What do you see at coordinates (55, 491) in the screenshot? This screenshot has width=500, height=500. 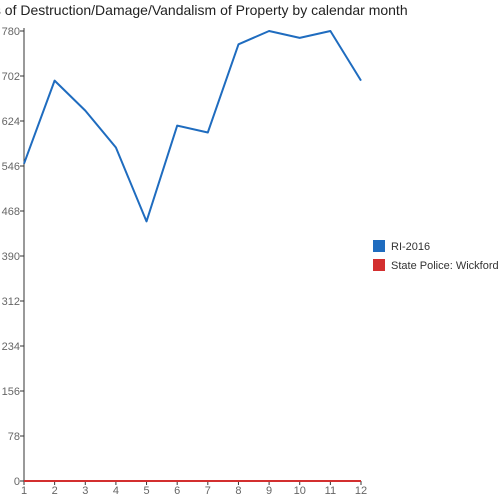 I see `x-tick-label: 2` at bounding box center [55, 491].